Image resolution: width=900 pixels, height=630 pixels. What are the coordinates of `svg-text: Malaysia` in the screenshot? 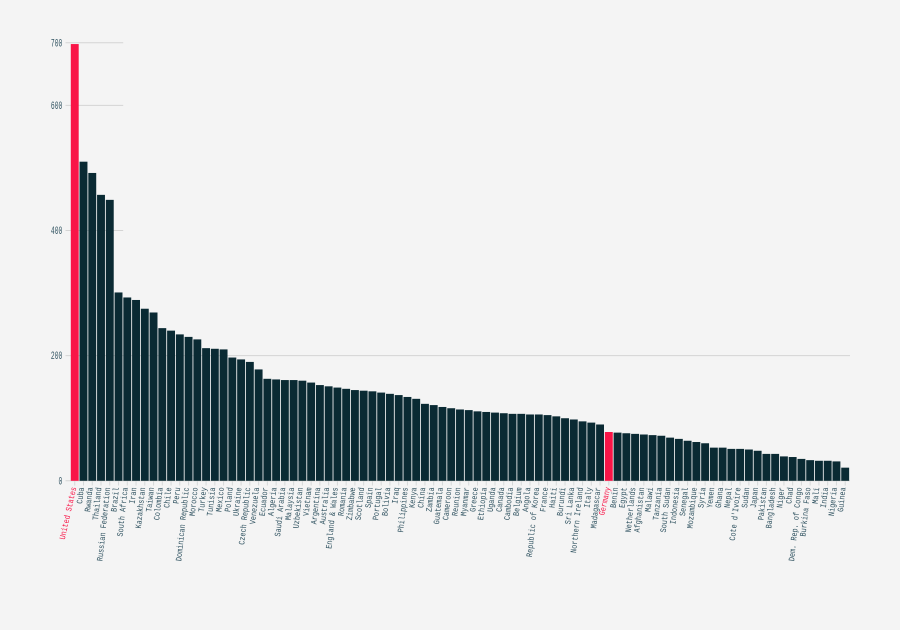 It's located at (290, 504).